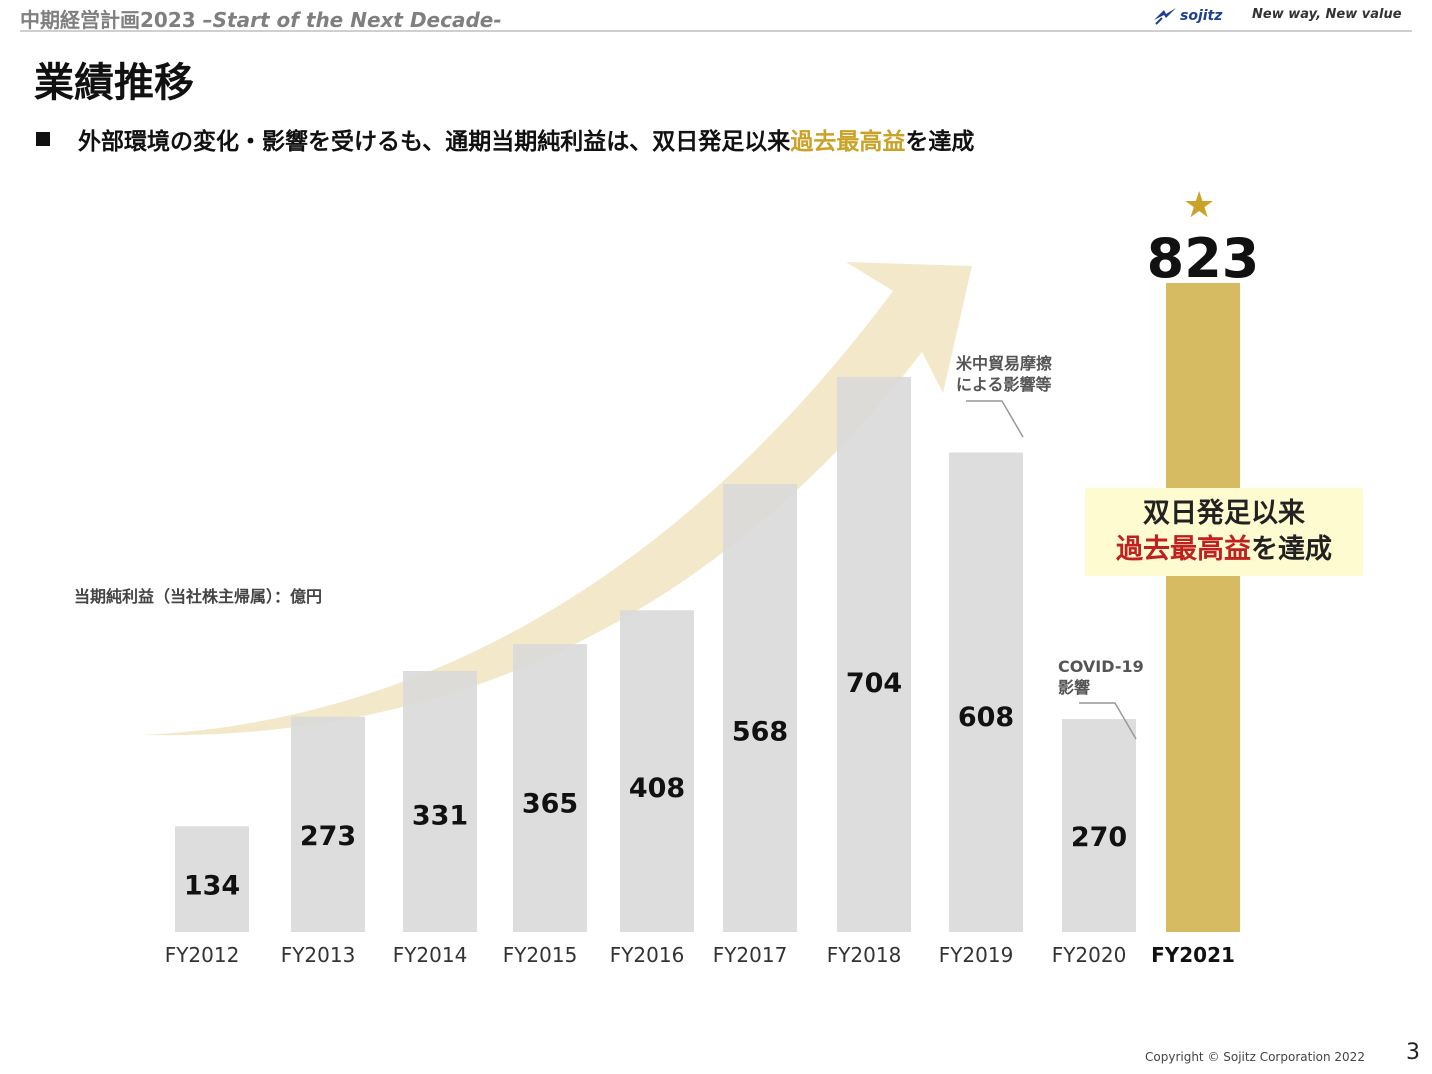 Image resolution: width=1432 pixels, height=1074 pixels. I want to click on value-label-FY2014: 331, so click(440, 816).